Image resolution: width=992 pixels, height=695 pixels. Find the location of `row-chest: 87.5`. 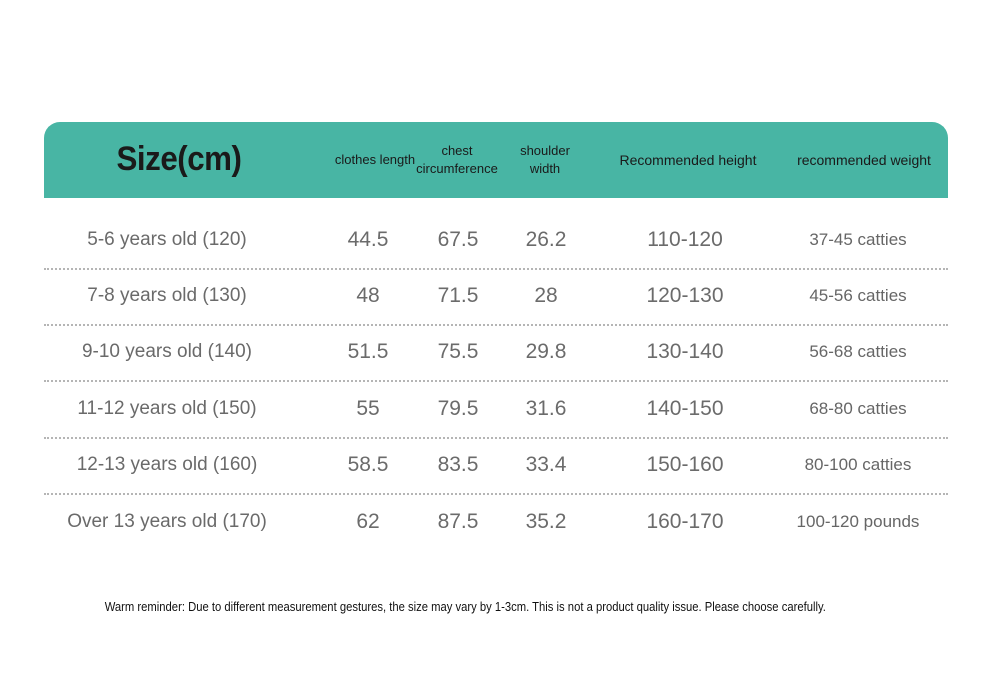

row-chest: 87.5 is located at coordinates (458, 521).